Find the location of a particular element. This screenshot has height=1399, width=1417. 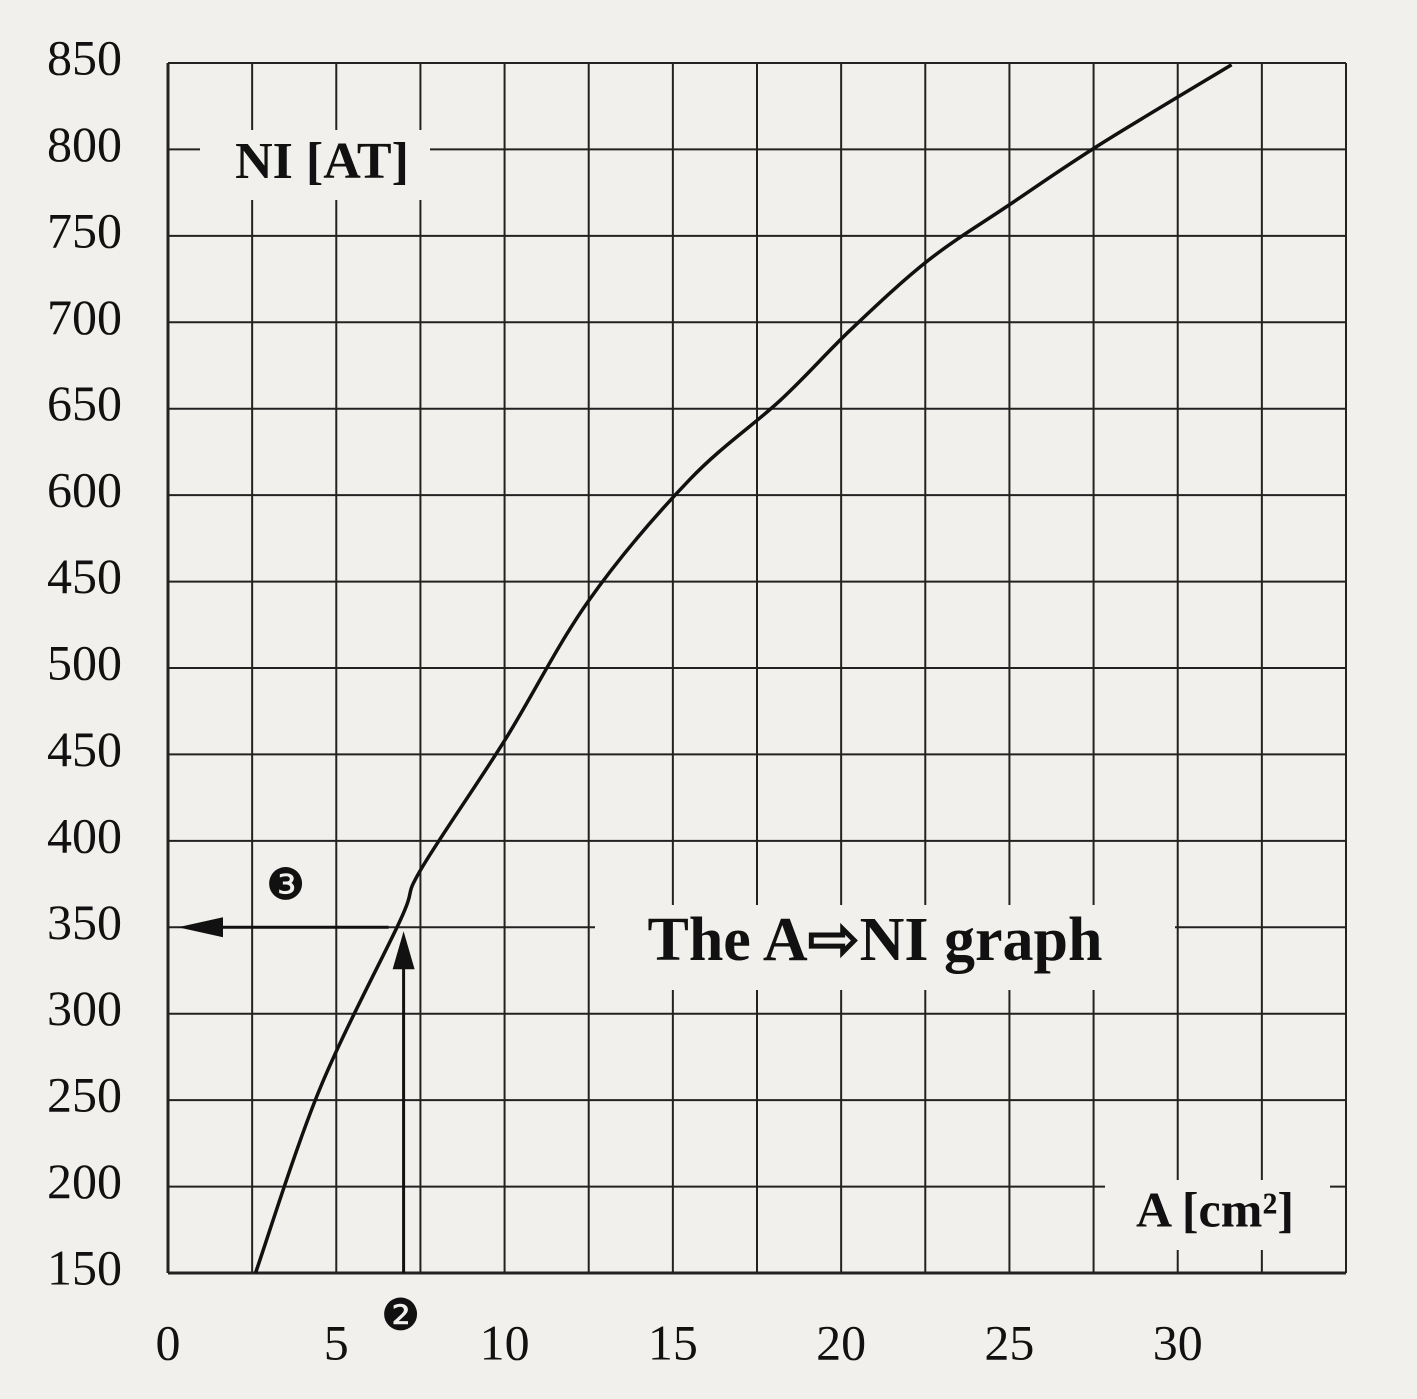

y-tick-label: 600 is located at coordinates (84, 490).